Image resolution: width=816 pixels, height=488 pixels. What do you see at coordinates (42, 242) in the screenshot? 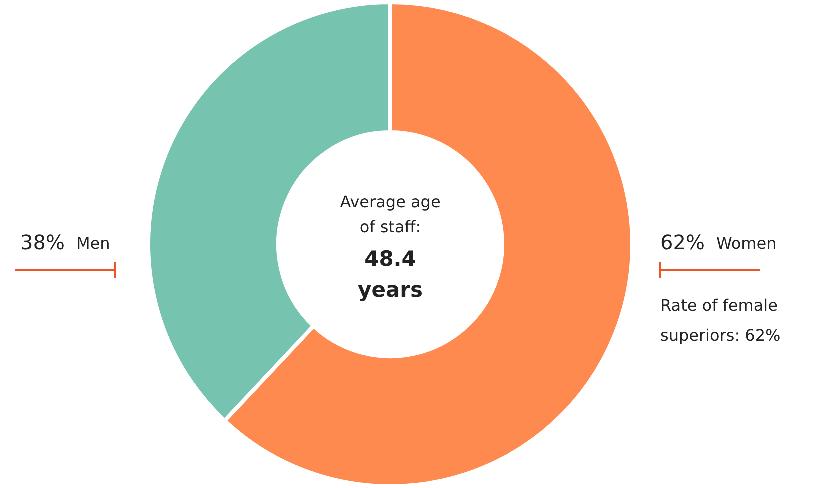
I see `data-label: 38%` at bounding box center [42, 242].